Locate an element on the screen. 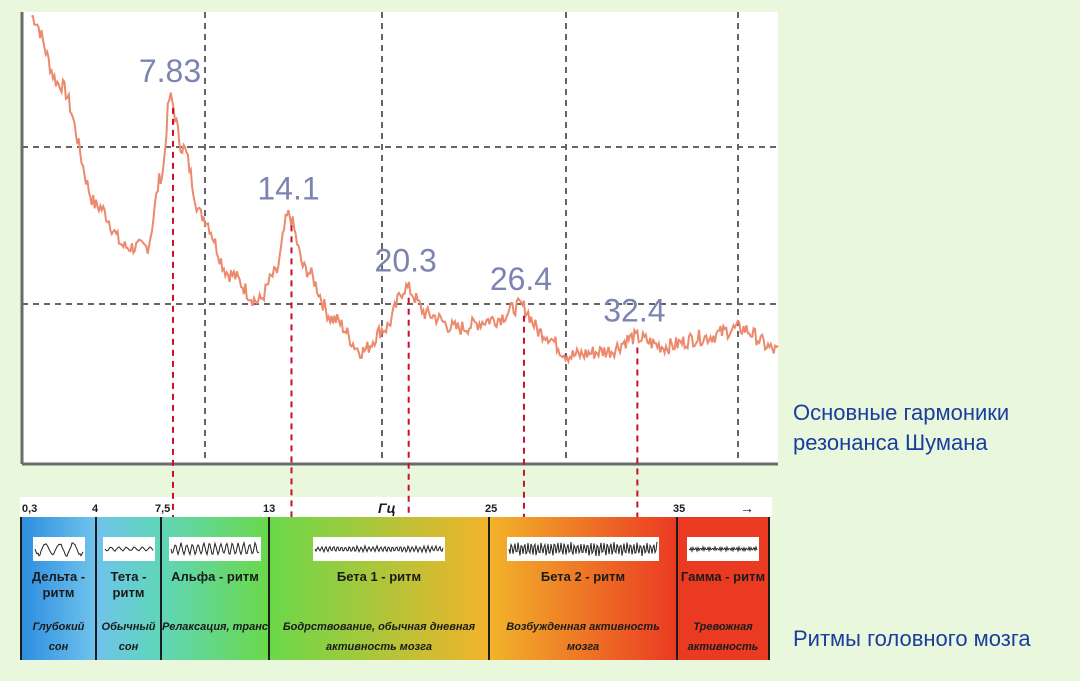 The image size is (1080, 681). schumann-caption: Основные гармоники резонанса Шумана is located at coordinates (901, 427).